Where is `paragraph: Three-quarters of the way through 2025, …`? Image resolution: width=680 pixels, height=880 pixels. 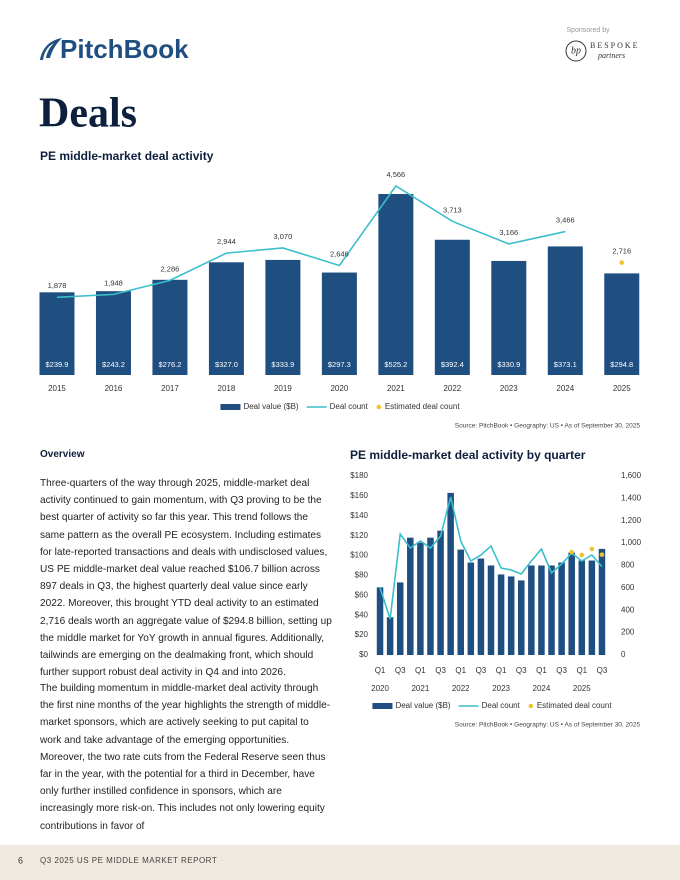 paragraph: Three-quarters of the way through 2025, … is located at coordinates (186, 578).